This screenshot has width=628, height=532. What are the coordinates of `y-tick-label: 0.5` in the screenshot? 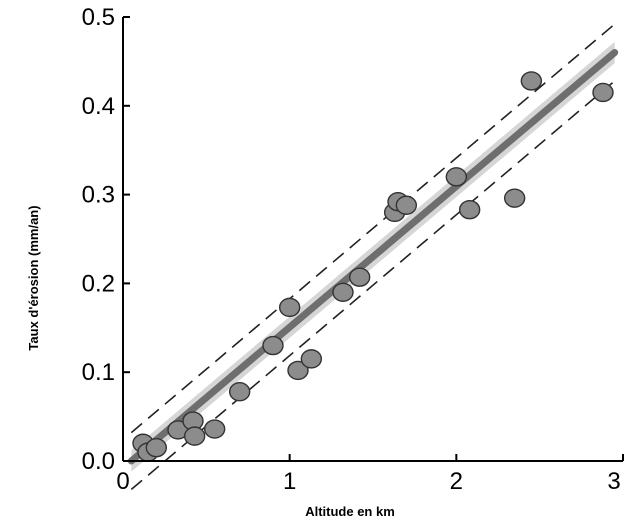 It's located at (98, 17).